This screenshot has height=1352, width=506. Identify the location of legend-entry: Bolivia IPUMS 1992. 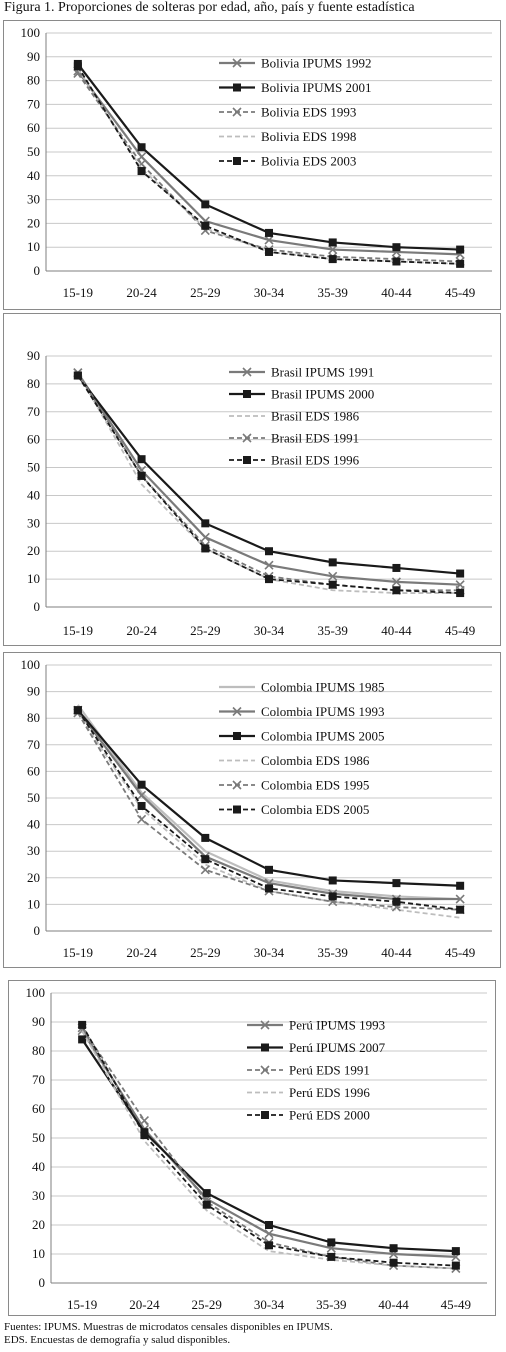
(295, 63).